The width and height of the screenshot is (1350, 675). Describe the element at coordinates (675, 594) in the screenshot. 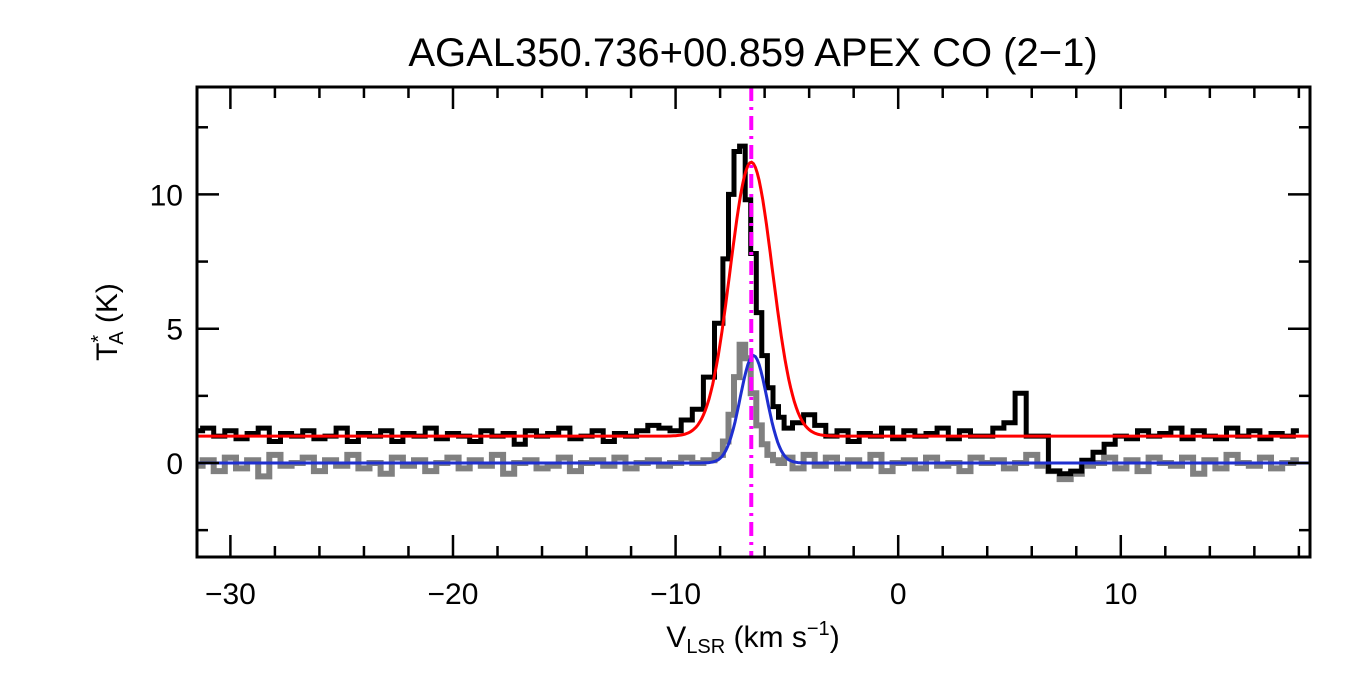

I see `x-tick-label: −10` at that location.